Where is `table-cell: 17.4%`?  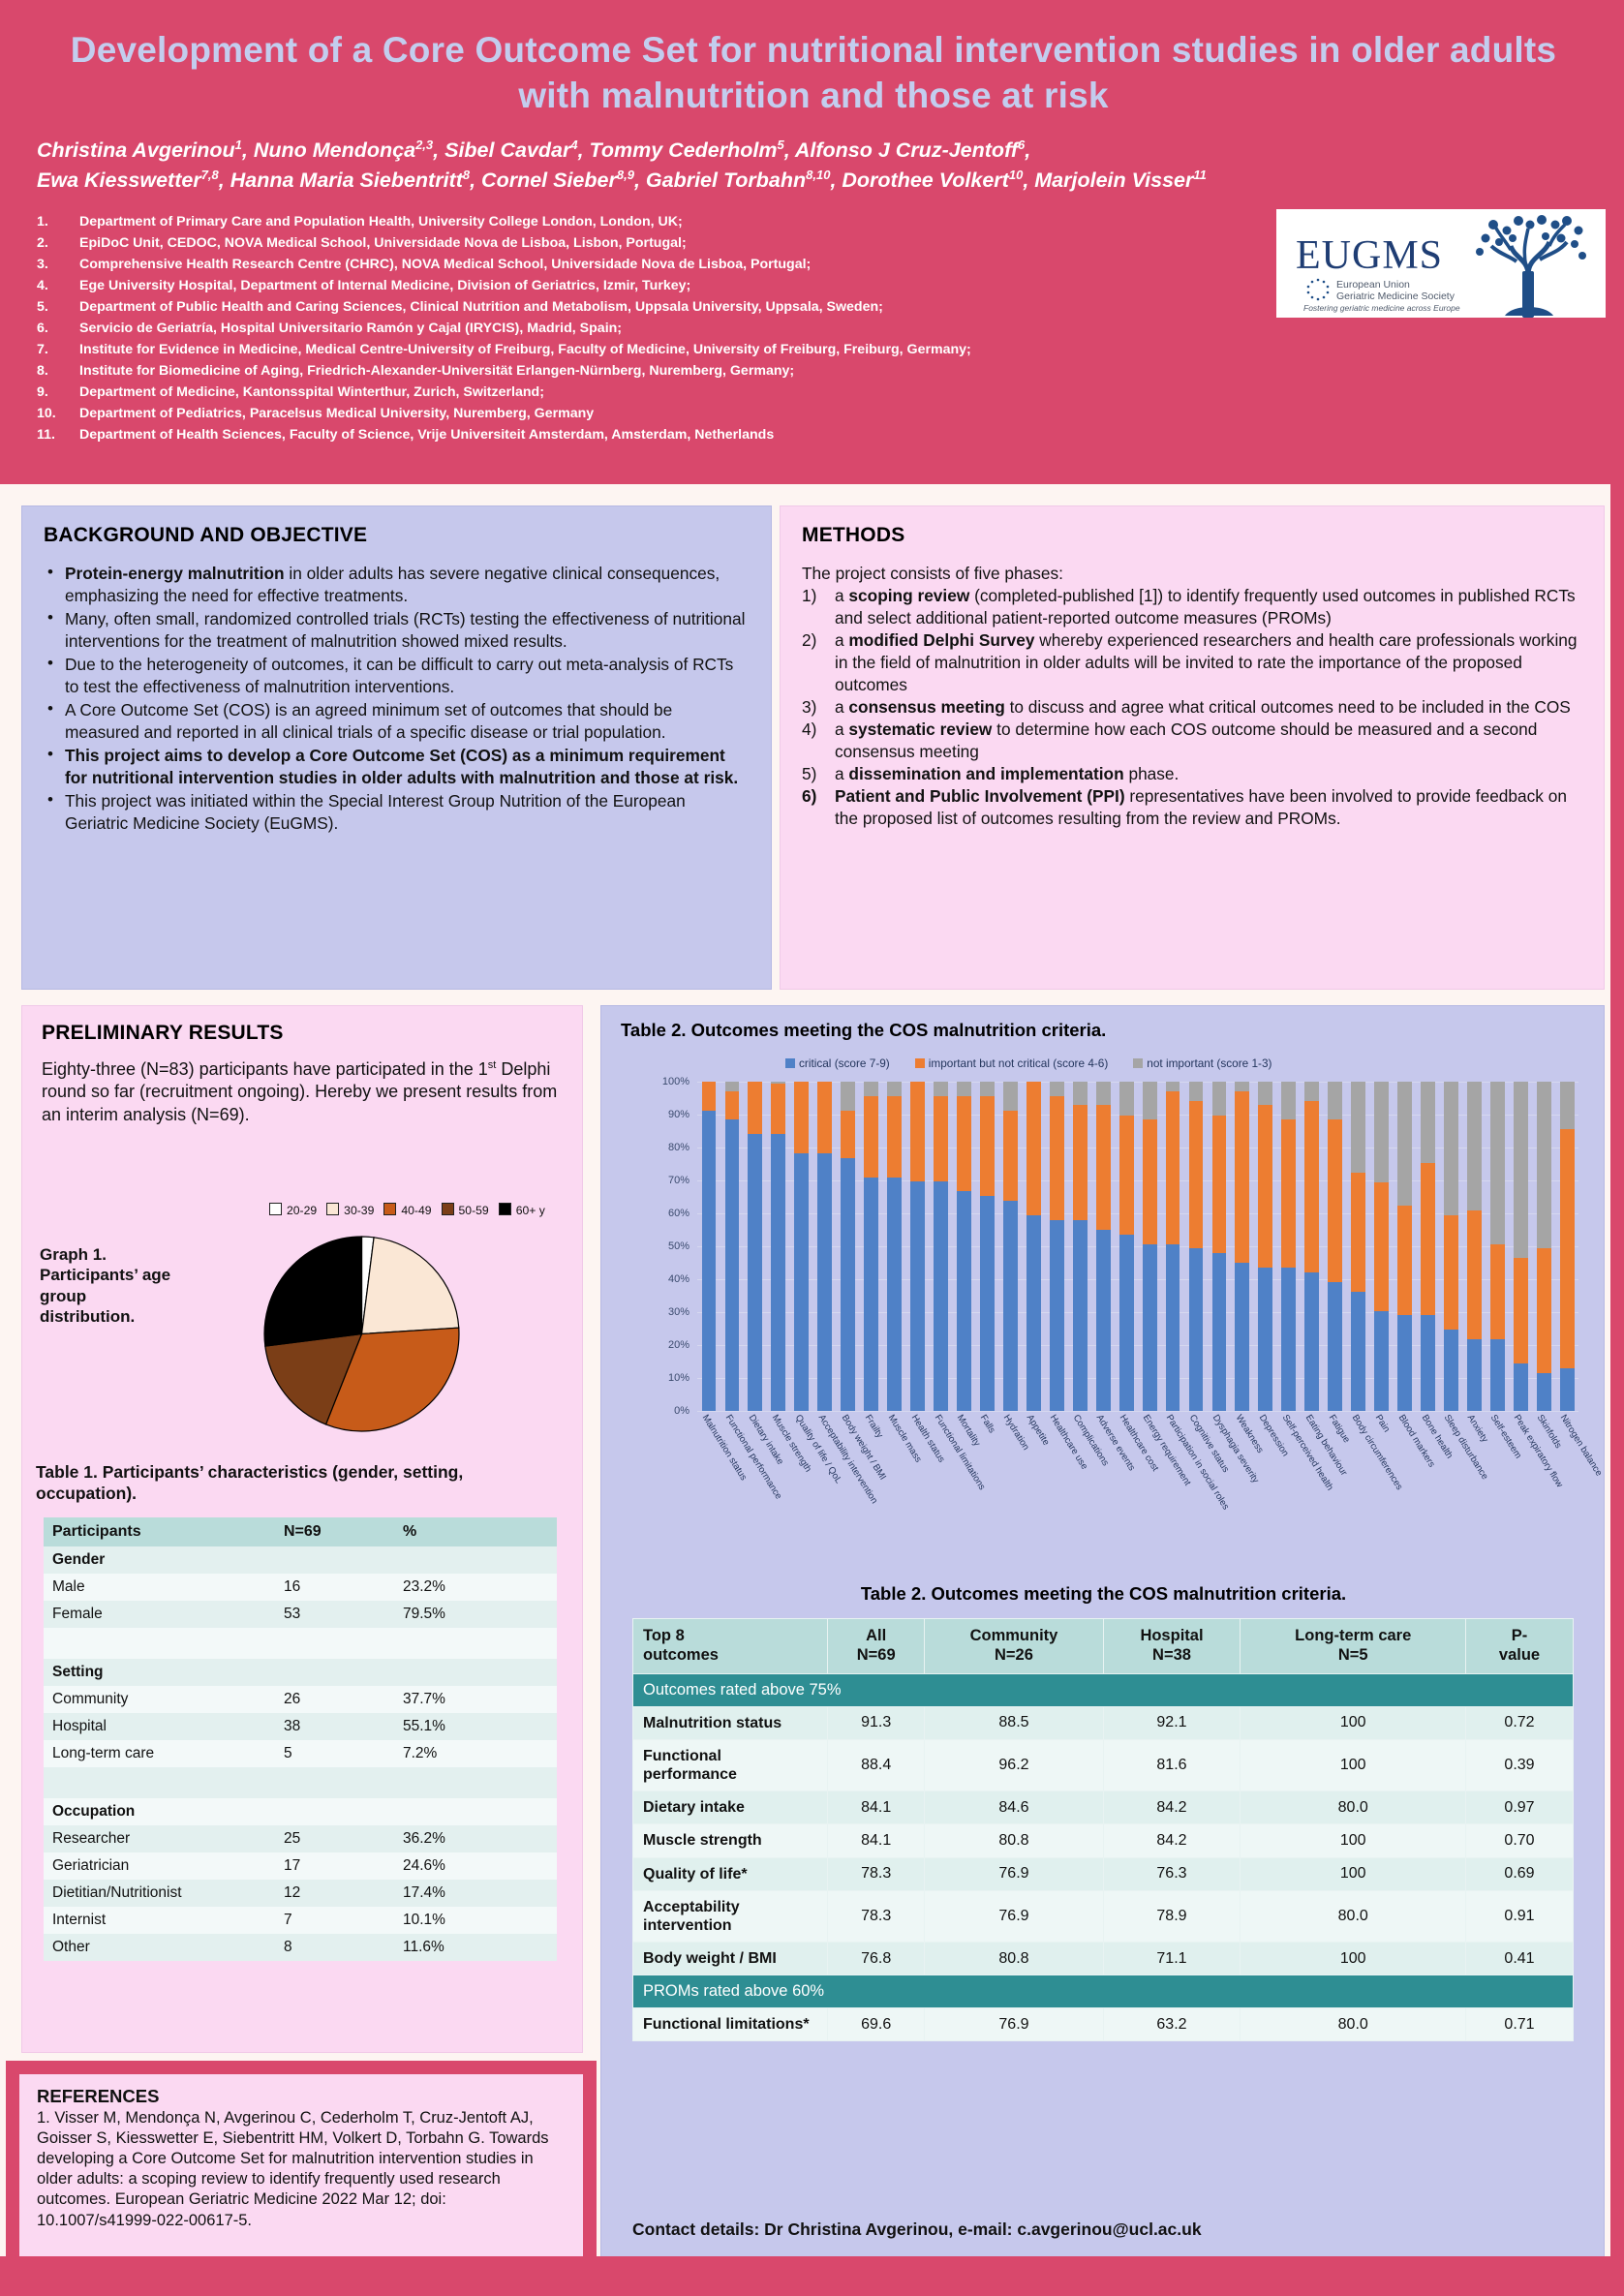 table-cell: 17.4% is located at coordinates (475, 1893).